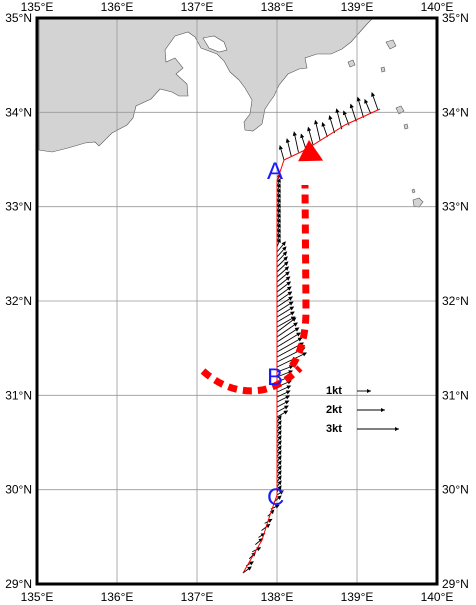 Image resolution: width=476 pixels, height=605 pixels. Describe the element at coordinates (362, 410) in the screenshot. I see `speed-legend: 1kt 2kt 3kt` at that location.